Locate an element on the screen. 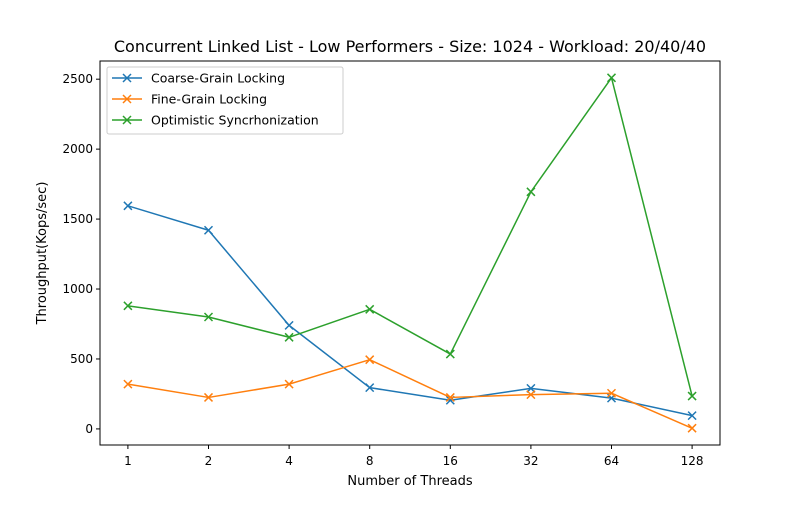 This screenshot has height=505, width=800. x-tick-label-6: 64 is located at coordinates (611, 461).